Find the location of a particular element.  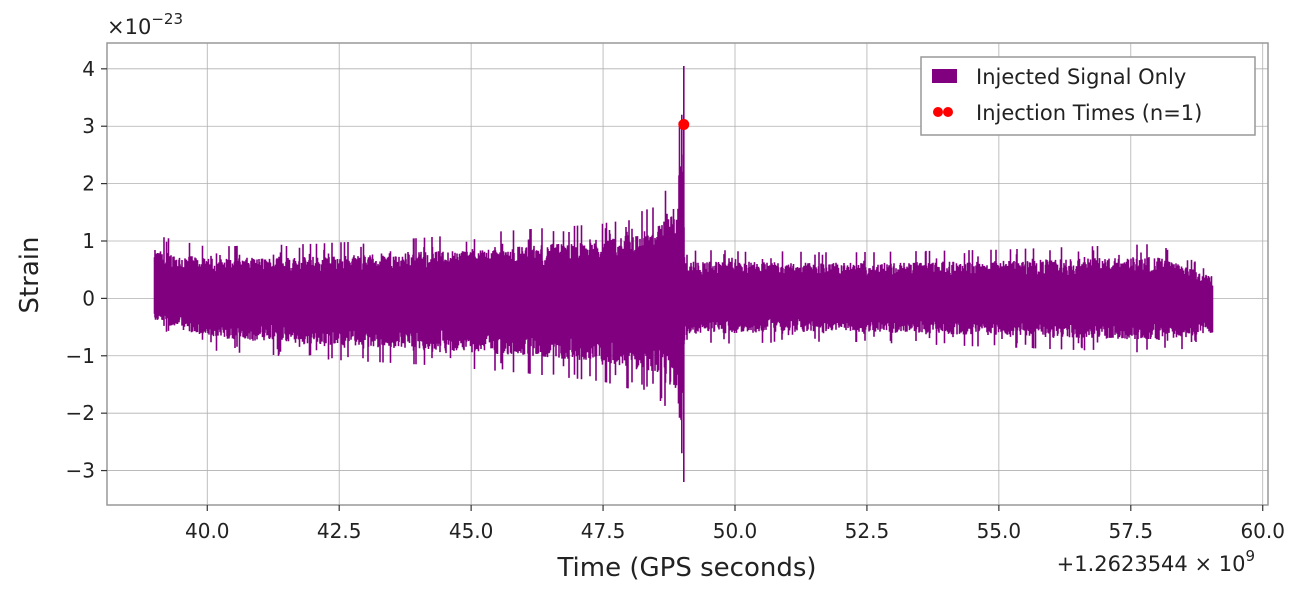

legend-box is located at coordinates (1088, 96).